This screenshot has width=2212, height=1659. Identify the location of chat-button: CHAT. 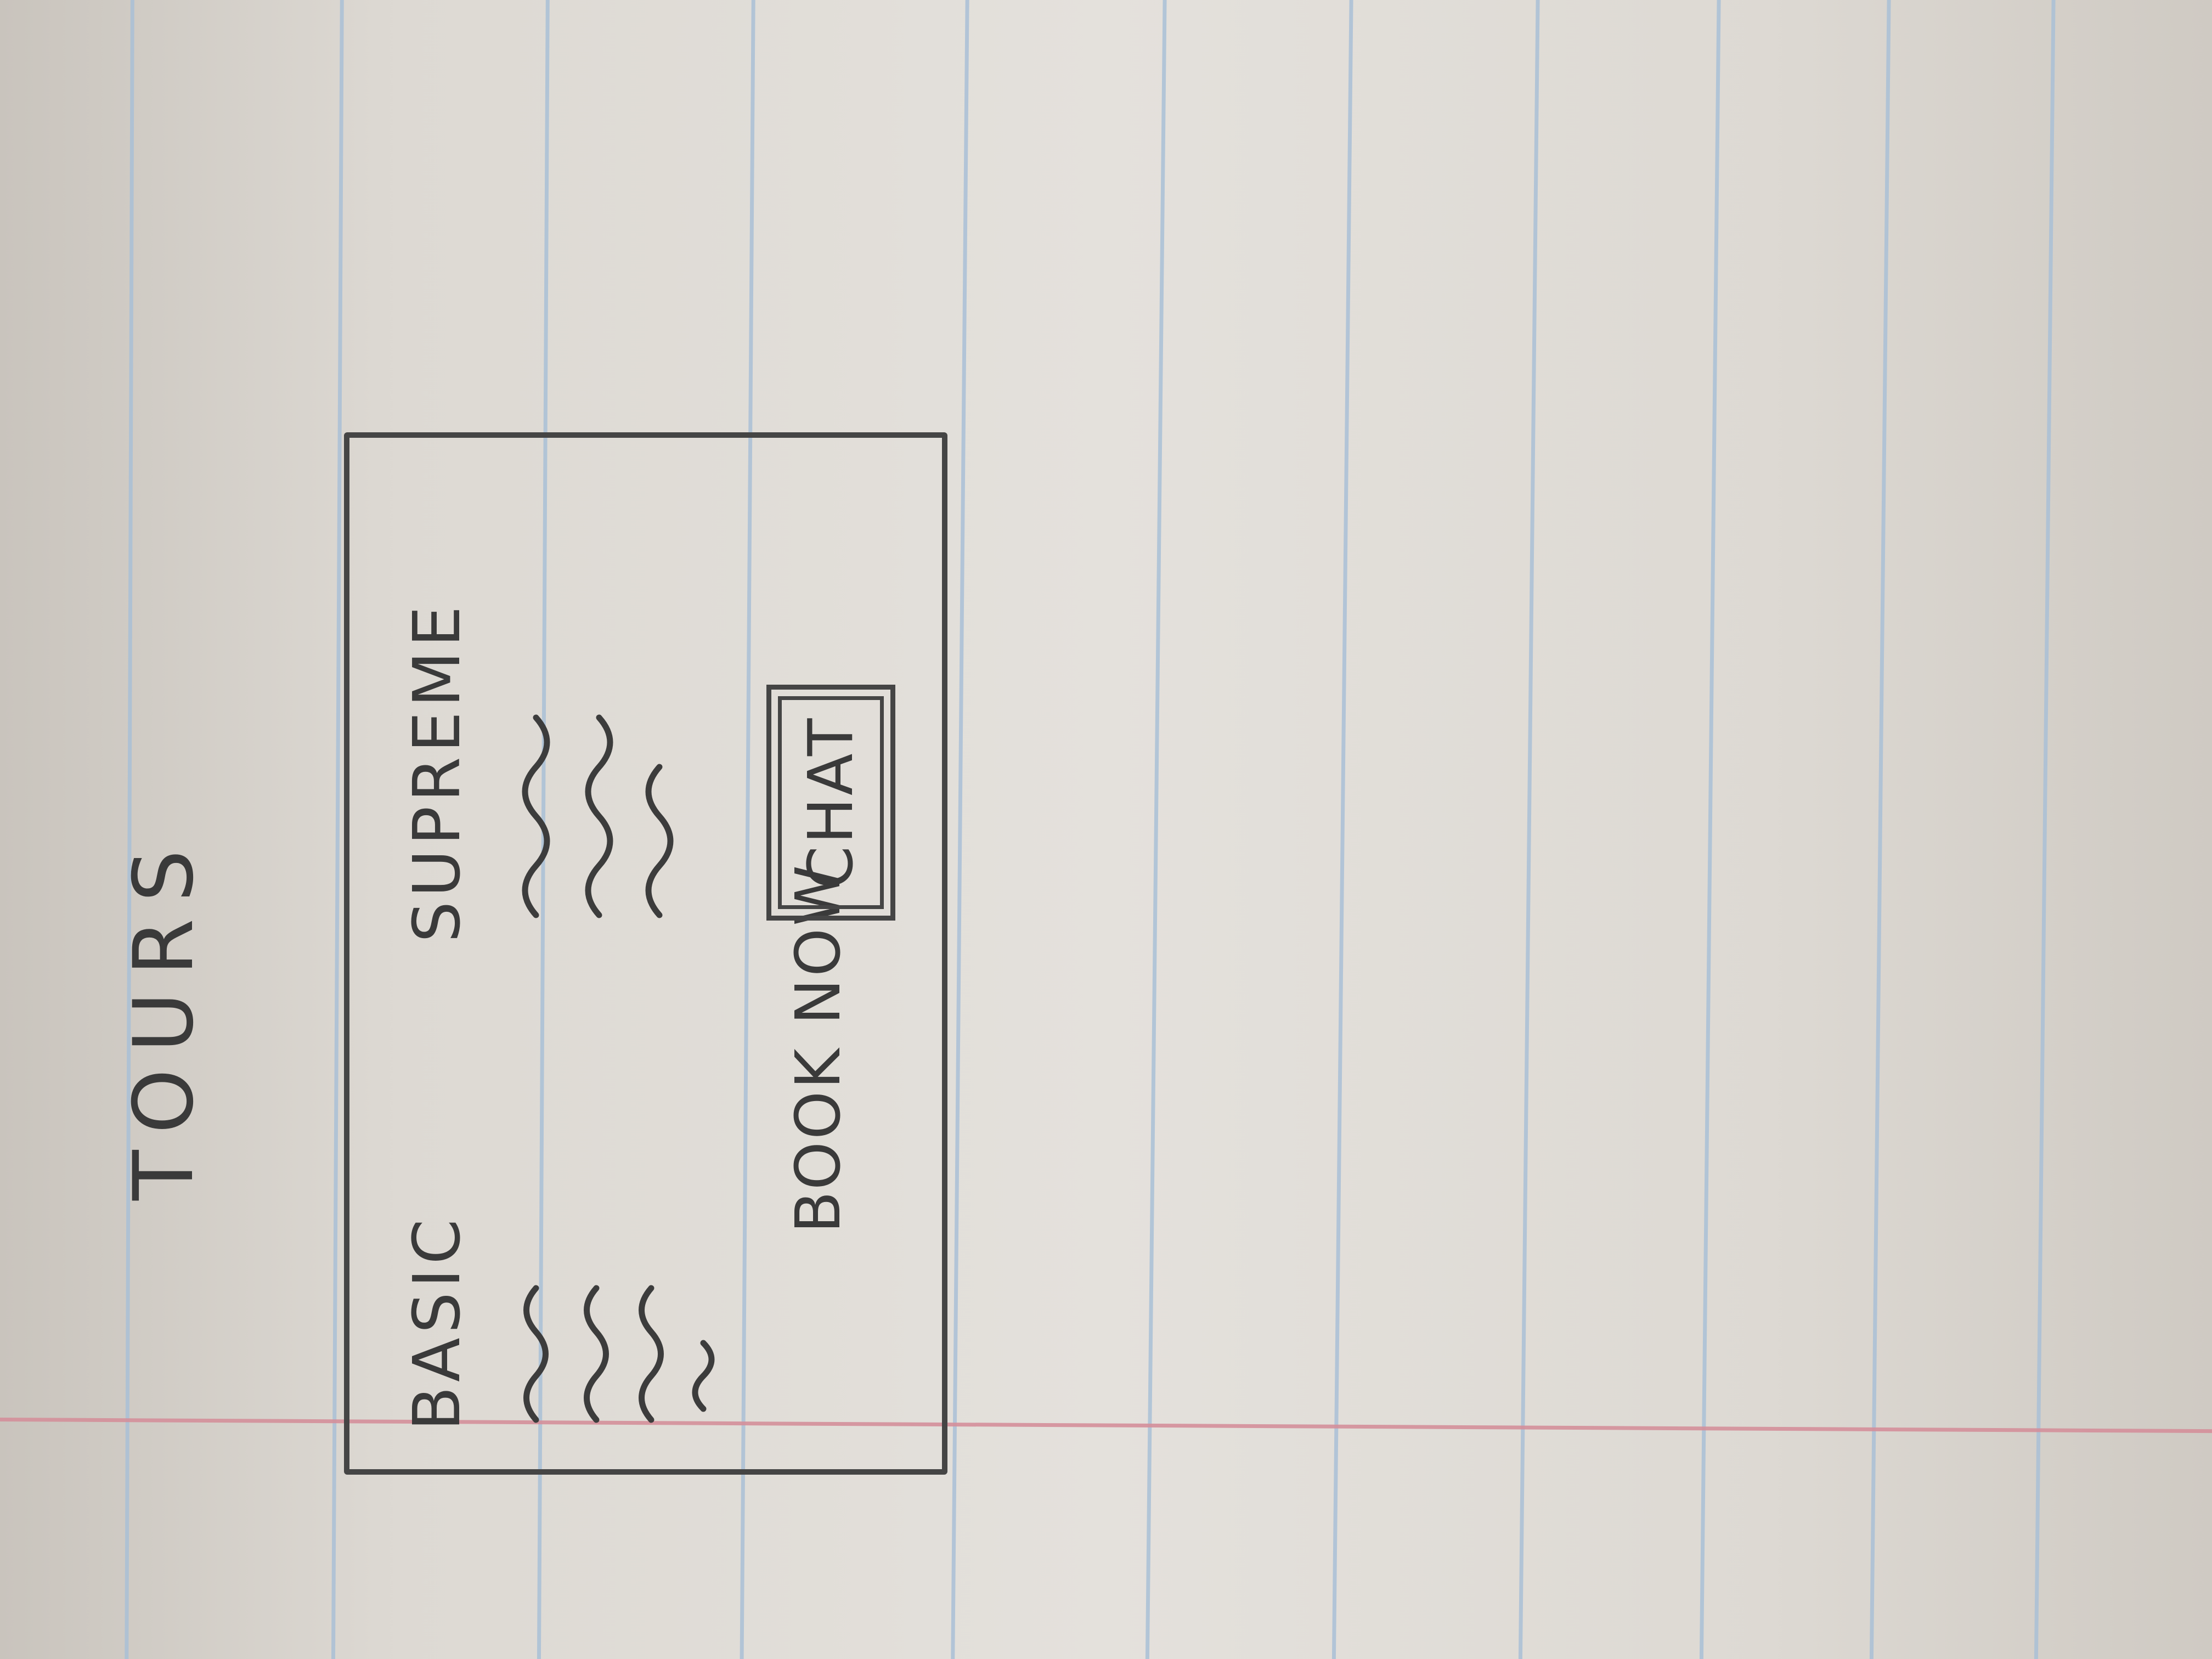
(830, 803).